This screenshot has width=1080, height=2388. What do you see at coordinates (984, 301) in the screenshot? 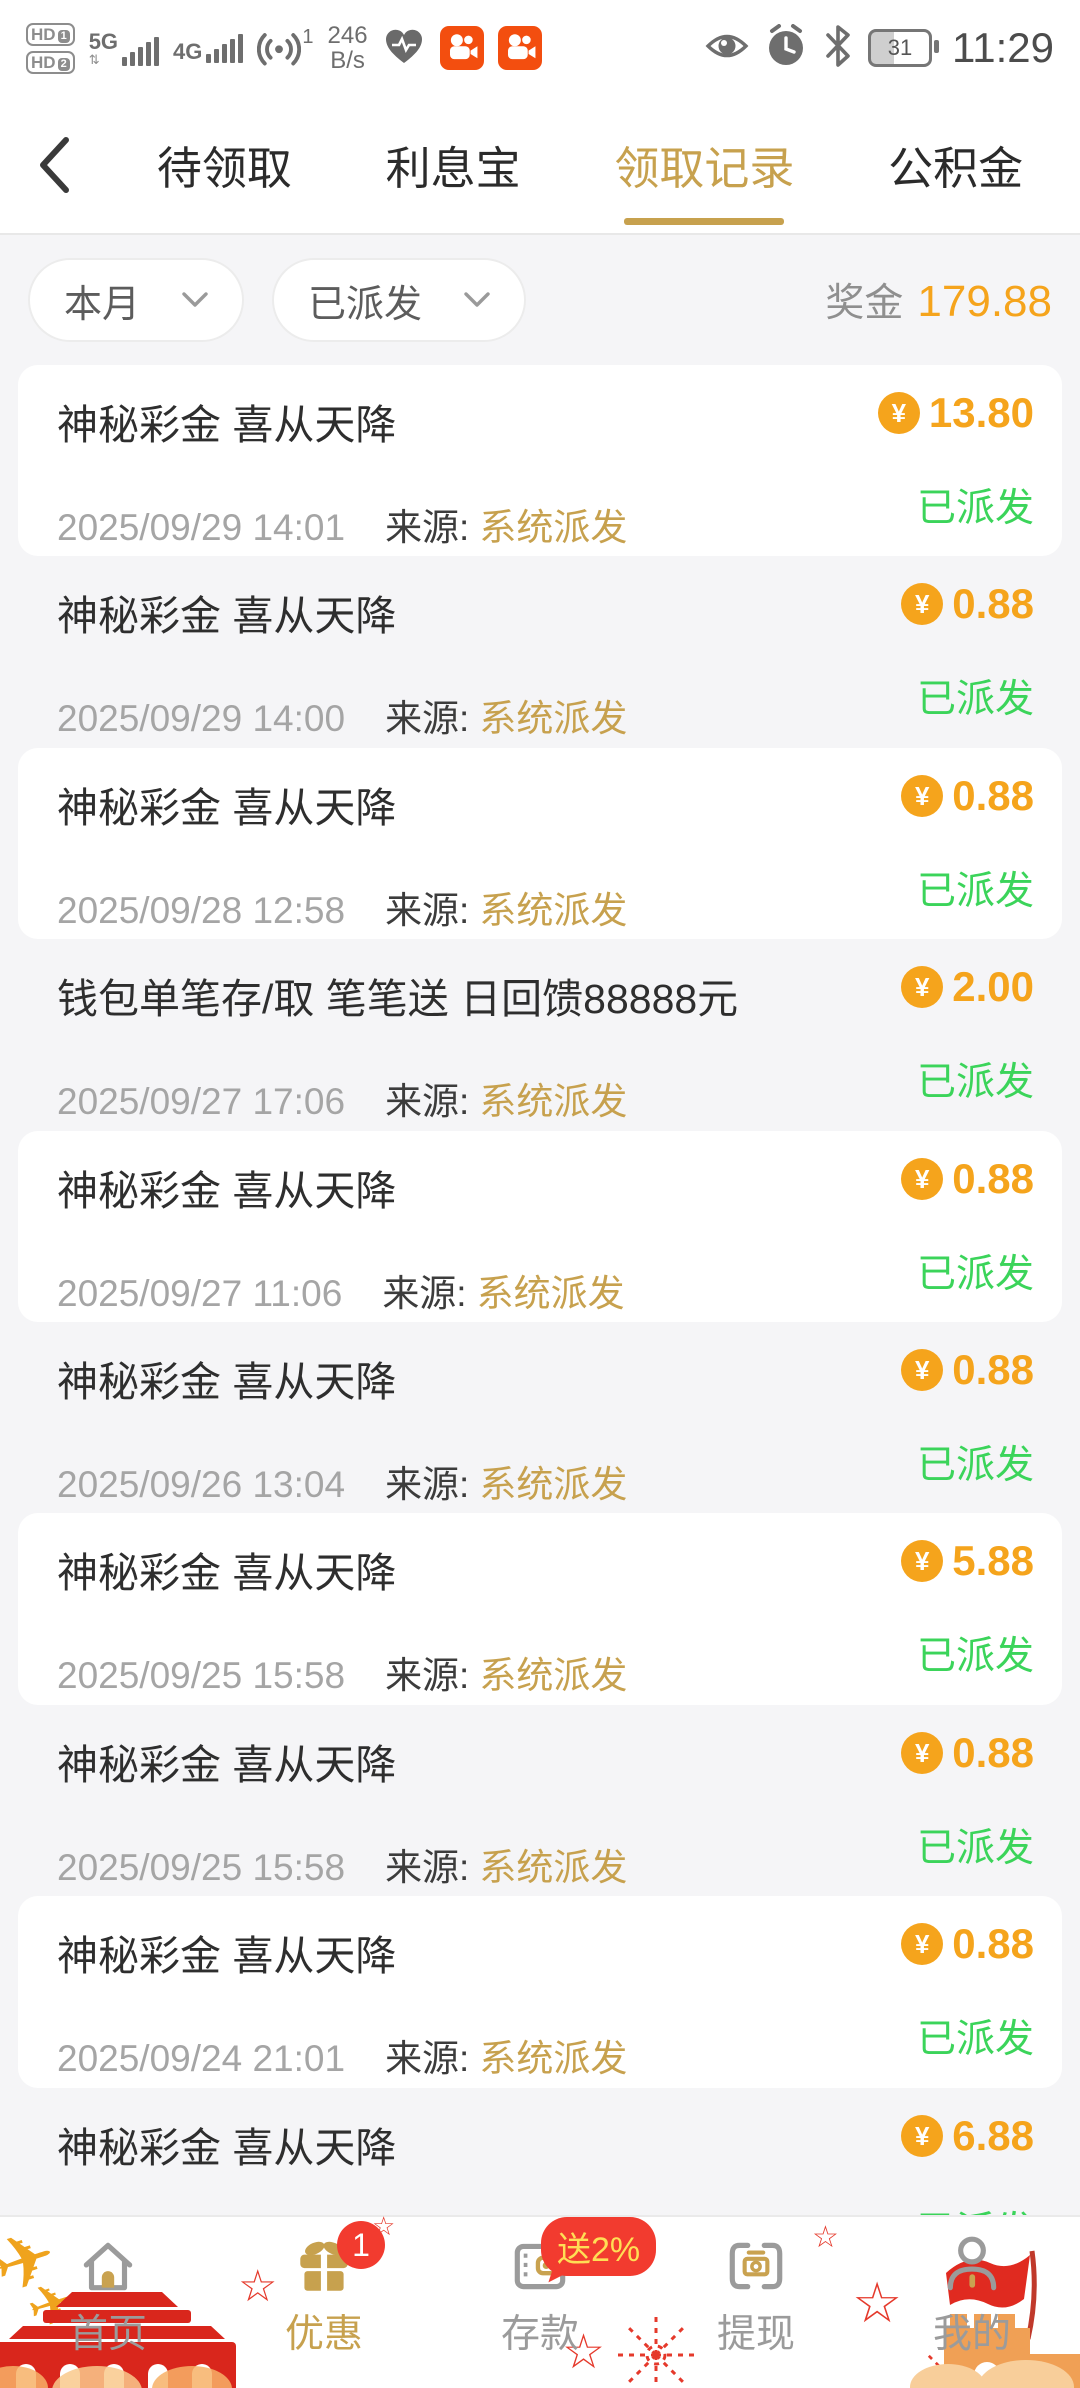
I see `bonus-total-value: 179.88` at bounding box center [984, 301].